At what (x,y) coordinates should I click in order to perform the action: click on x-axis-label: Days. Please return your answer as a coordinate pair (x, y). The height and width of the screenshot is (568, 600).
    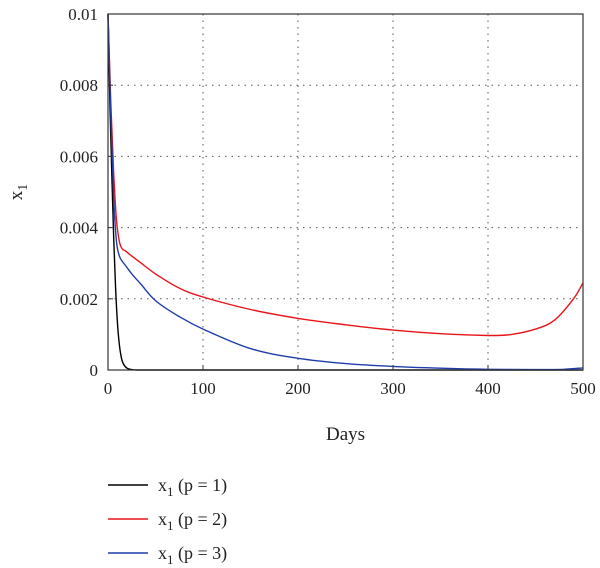
    Looking at the image, I should click on (345, 434).